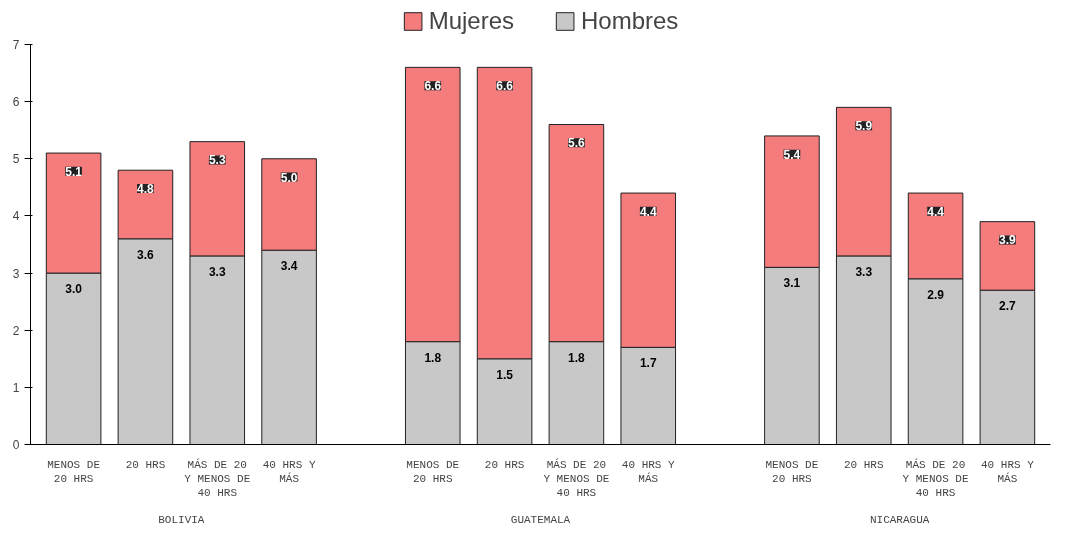  I want to click on total-label: 5.1, so click(74, 171).